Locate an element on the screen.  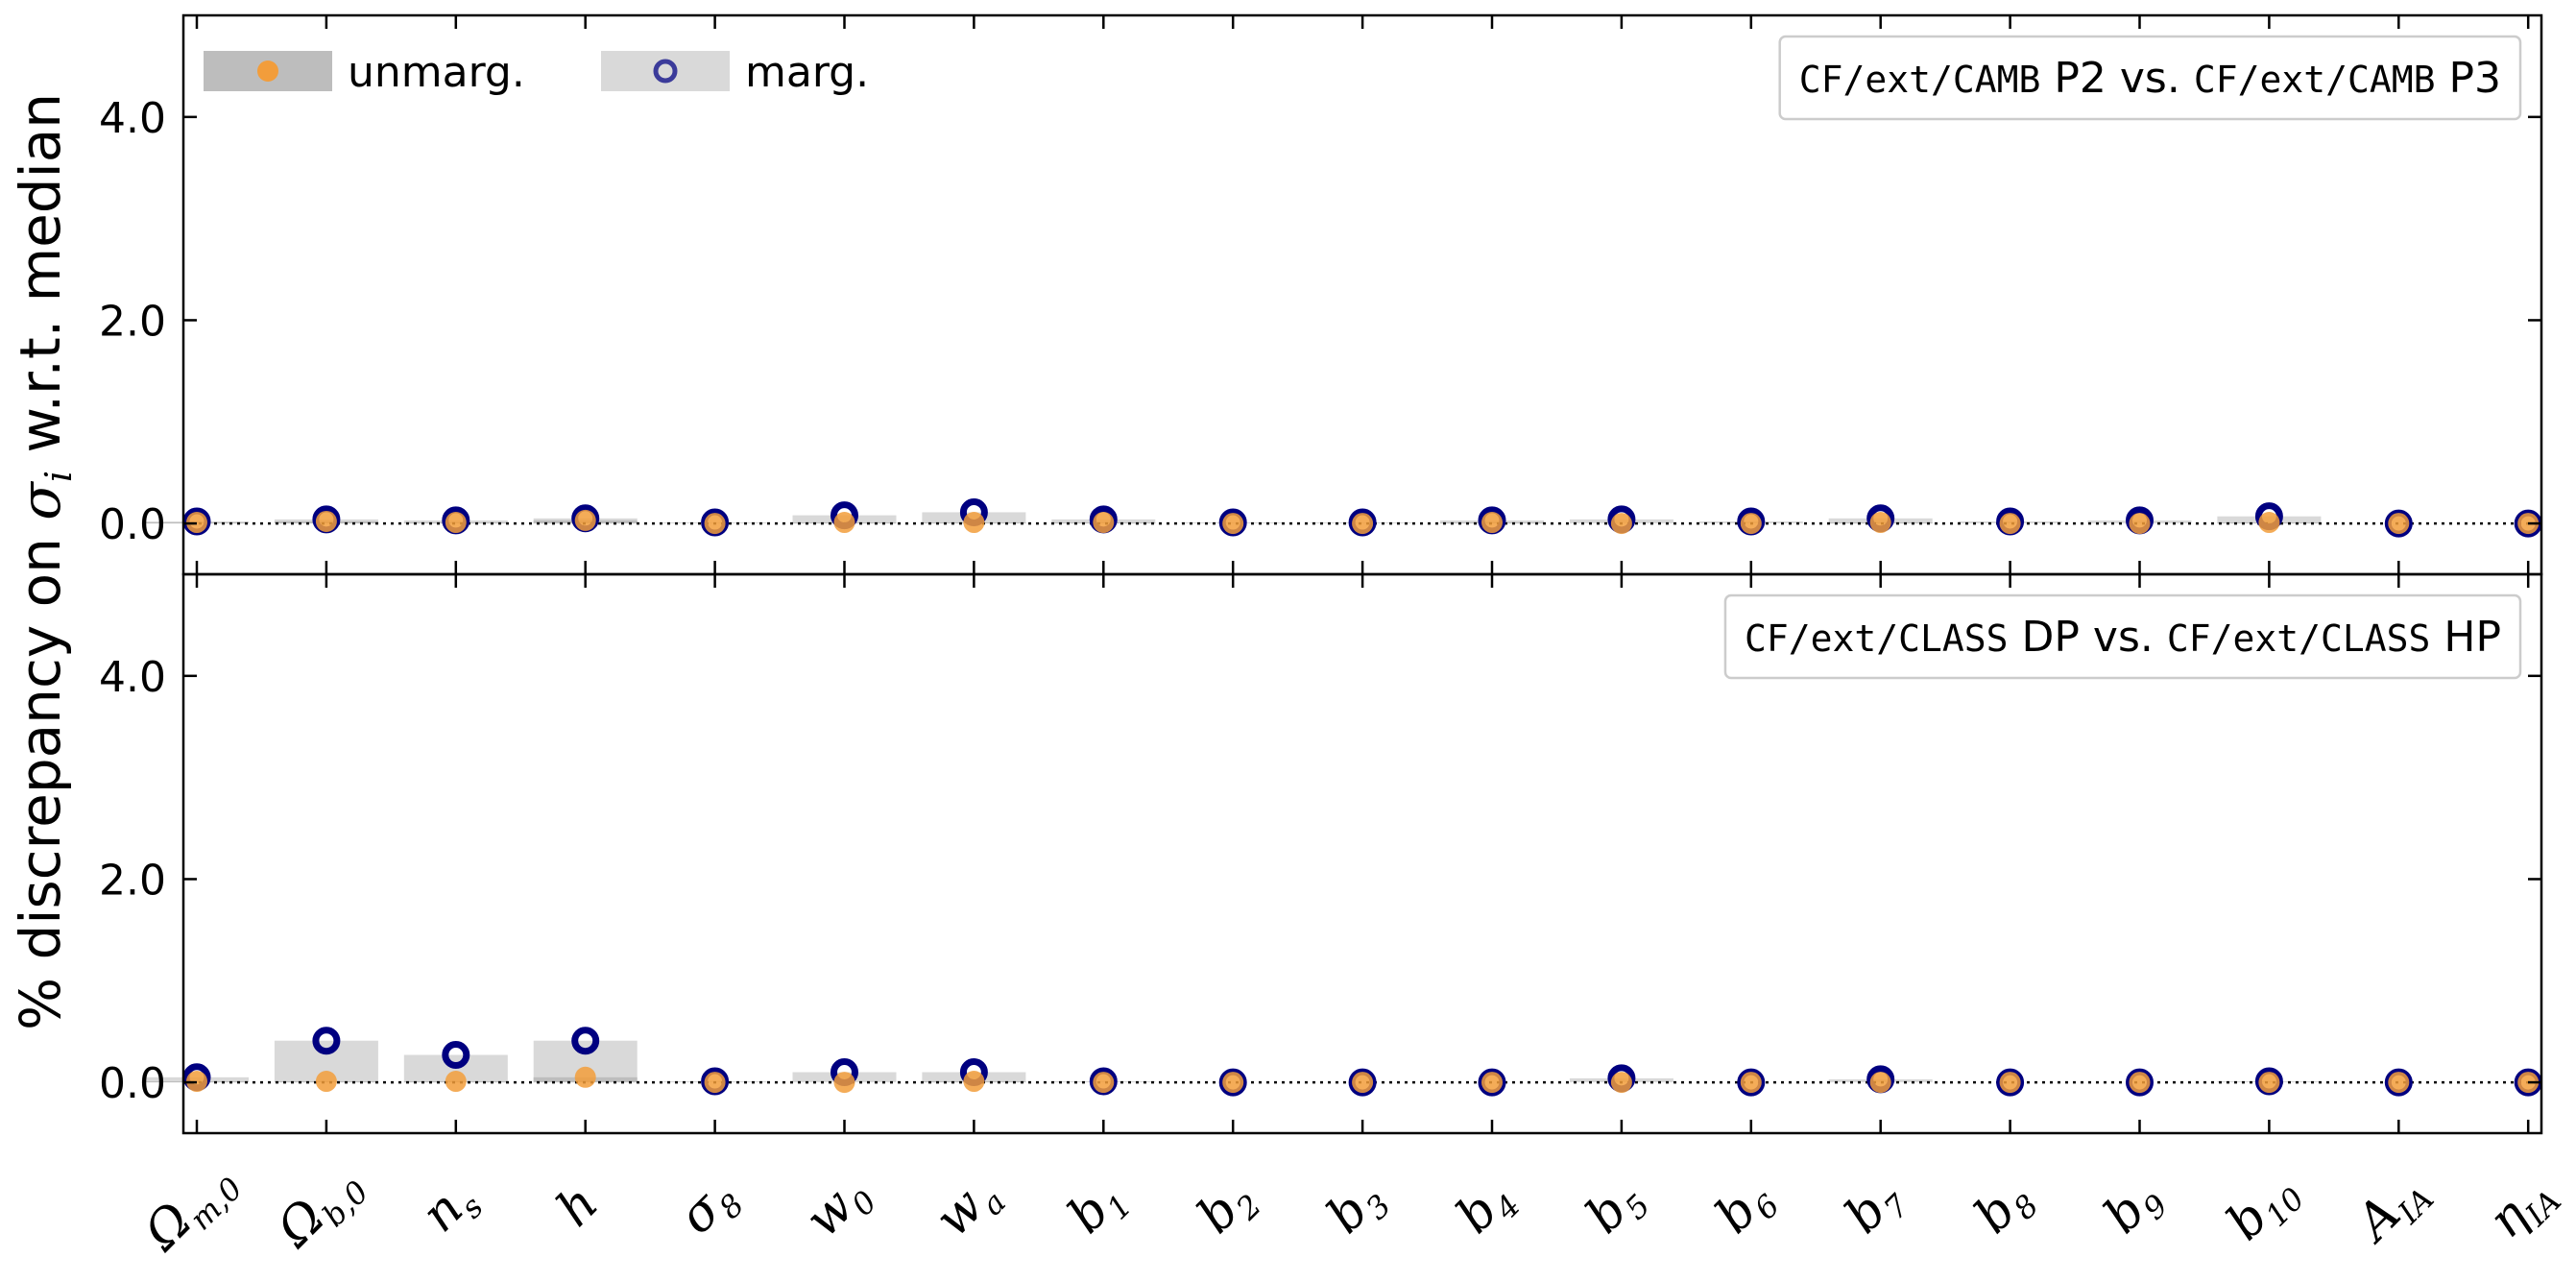
y-axis-label-sigma: σ is located at coordinates (40, 501).